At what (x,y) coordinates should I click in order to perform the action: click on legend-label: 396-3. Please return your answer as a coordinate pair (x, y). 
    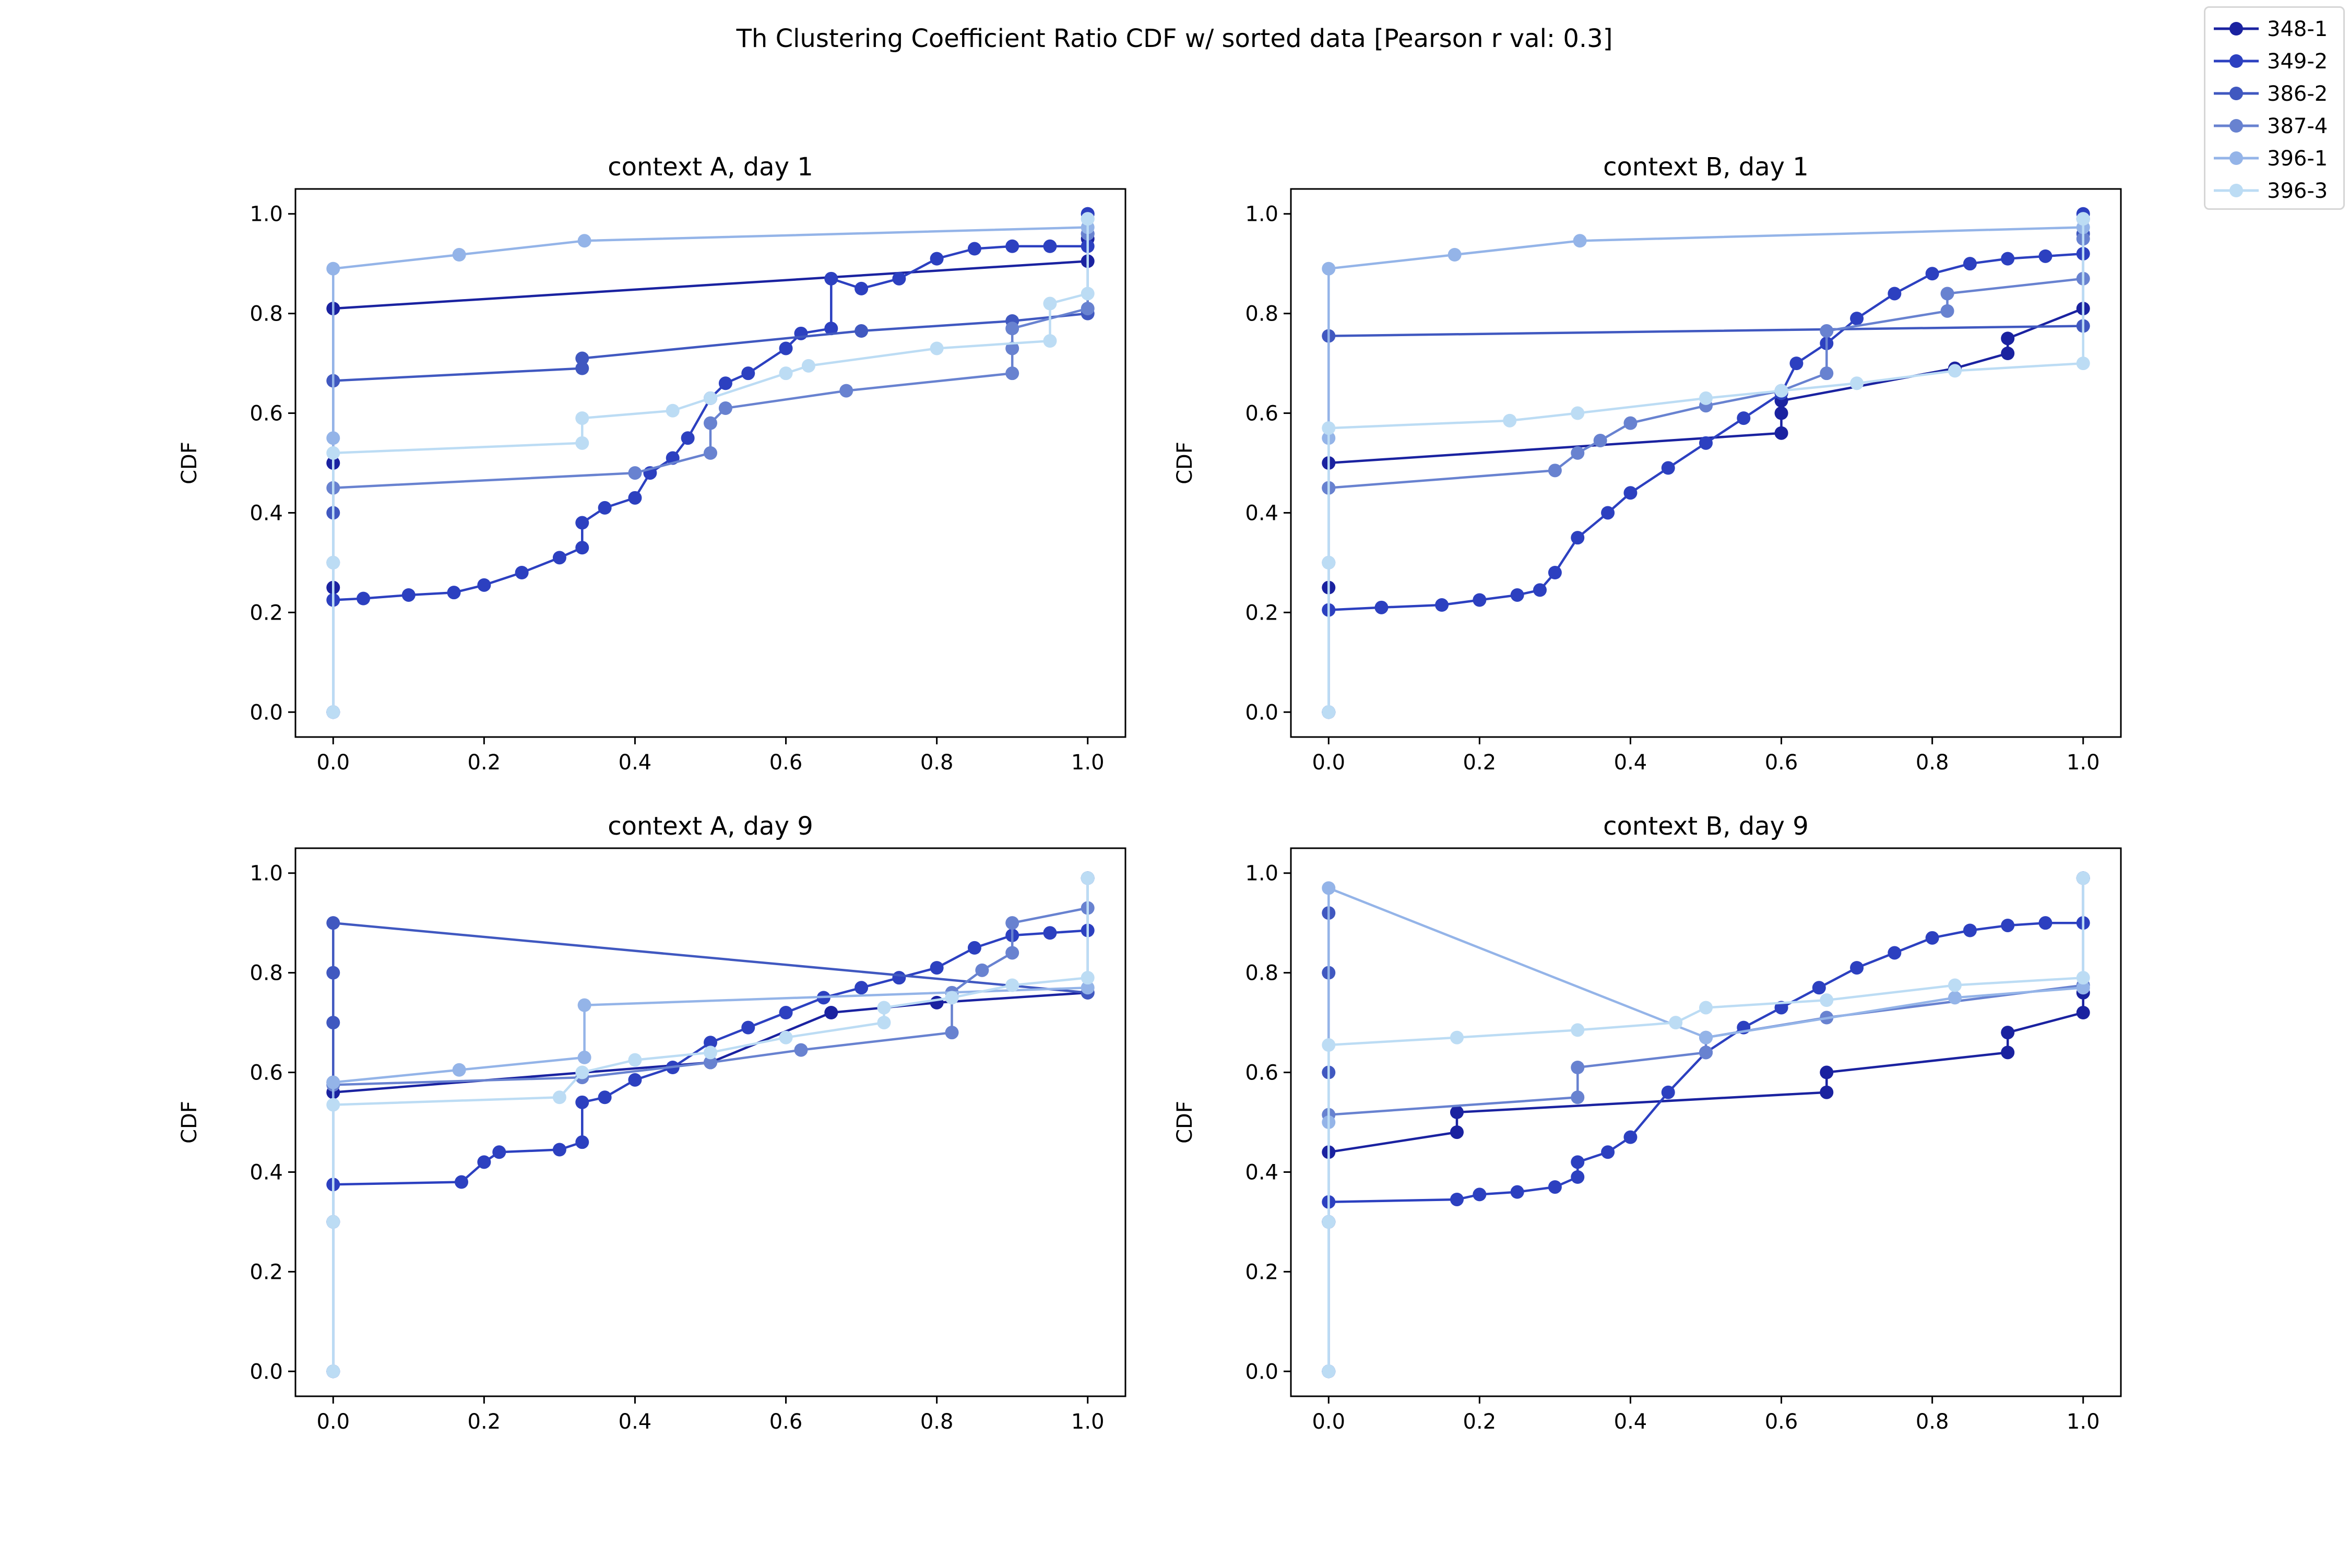
    Looking at the image, I should click on (2297, 191).